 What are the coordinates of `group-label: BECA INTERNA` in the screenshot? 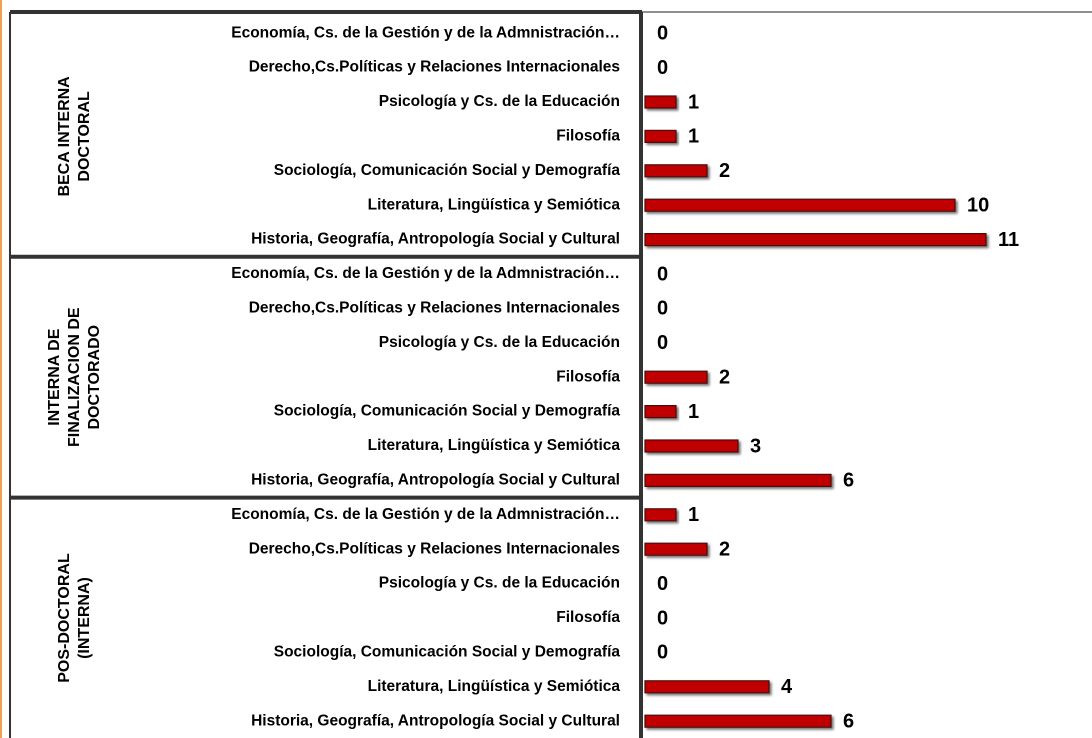 It's located at (64, 136).